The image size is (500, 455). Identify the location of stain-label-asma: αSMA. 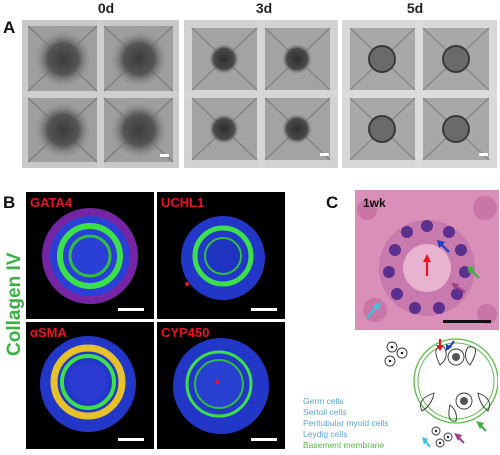
(48, 332).